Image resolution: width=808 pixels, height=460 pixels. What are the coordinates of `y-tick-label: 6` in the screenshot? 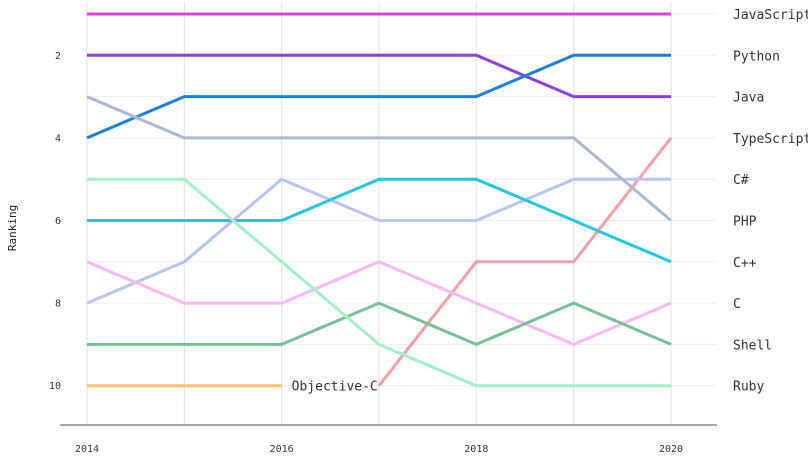 It's located at (58, 221).